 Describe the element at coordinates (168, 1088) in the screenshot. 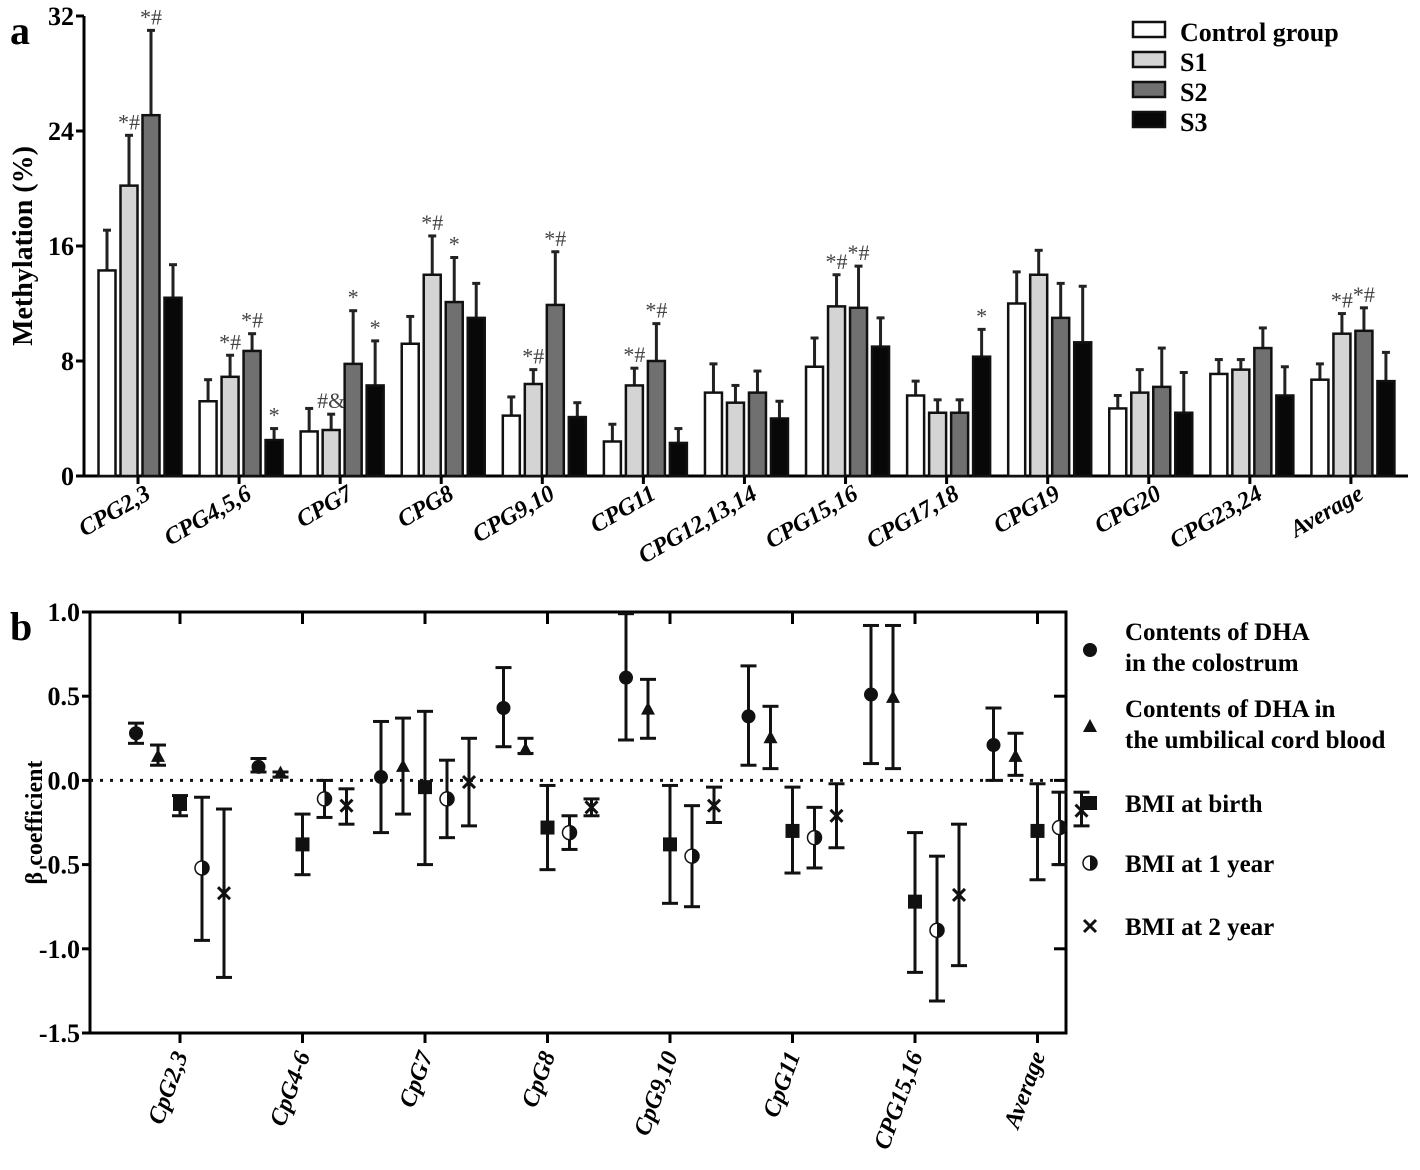

I see `x-tick-label: CpG2,3` at that location.